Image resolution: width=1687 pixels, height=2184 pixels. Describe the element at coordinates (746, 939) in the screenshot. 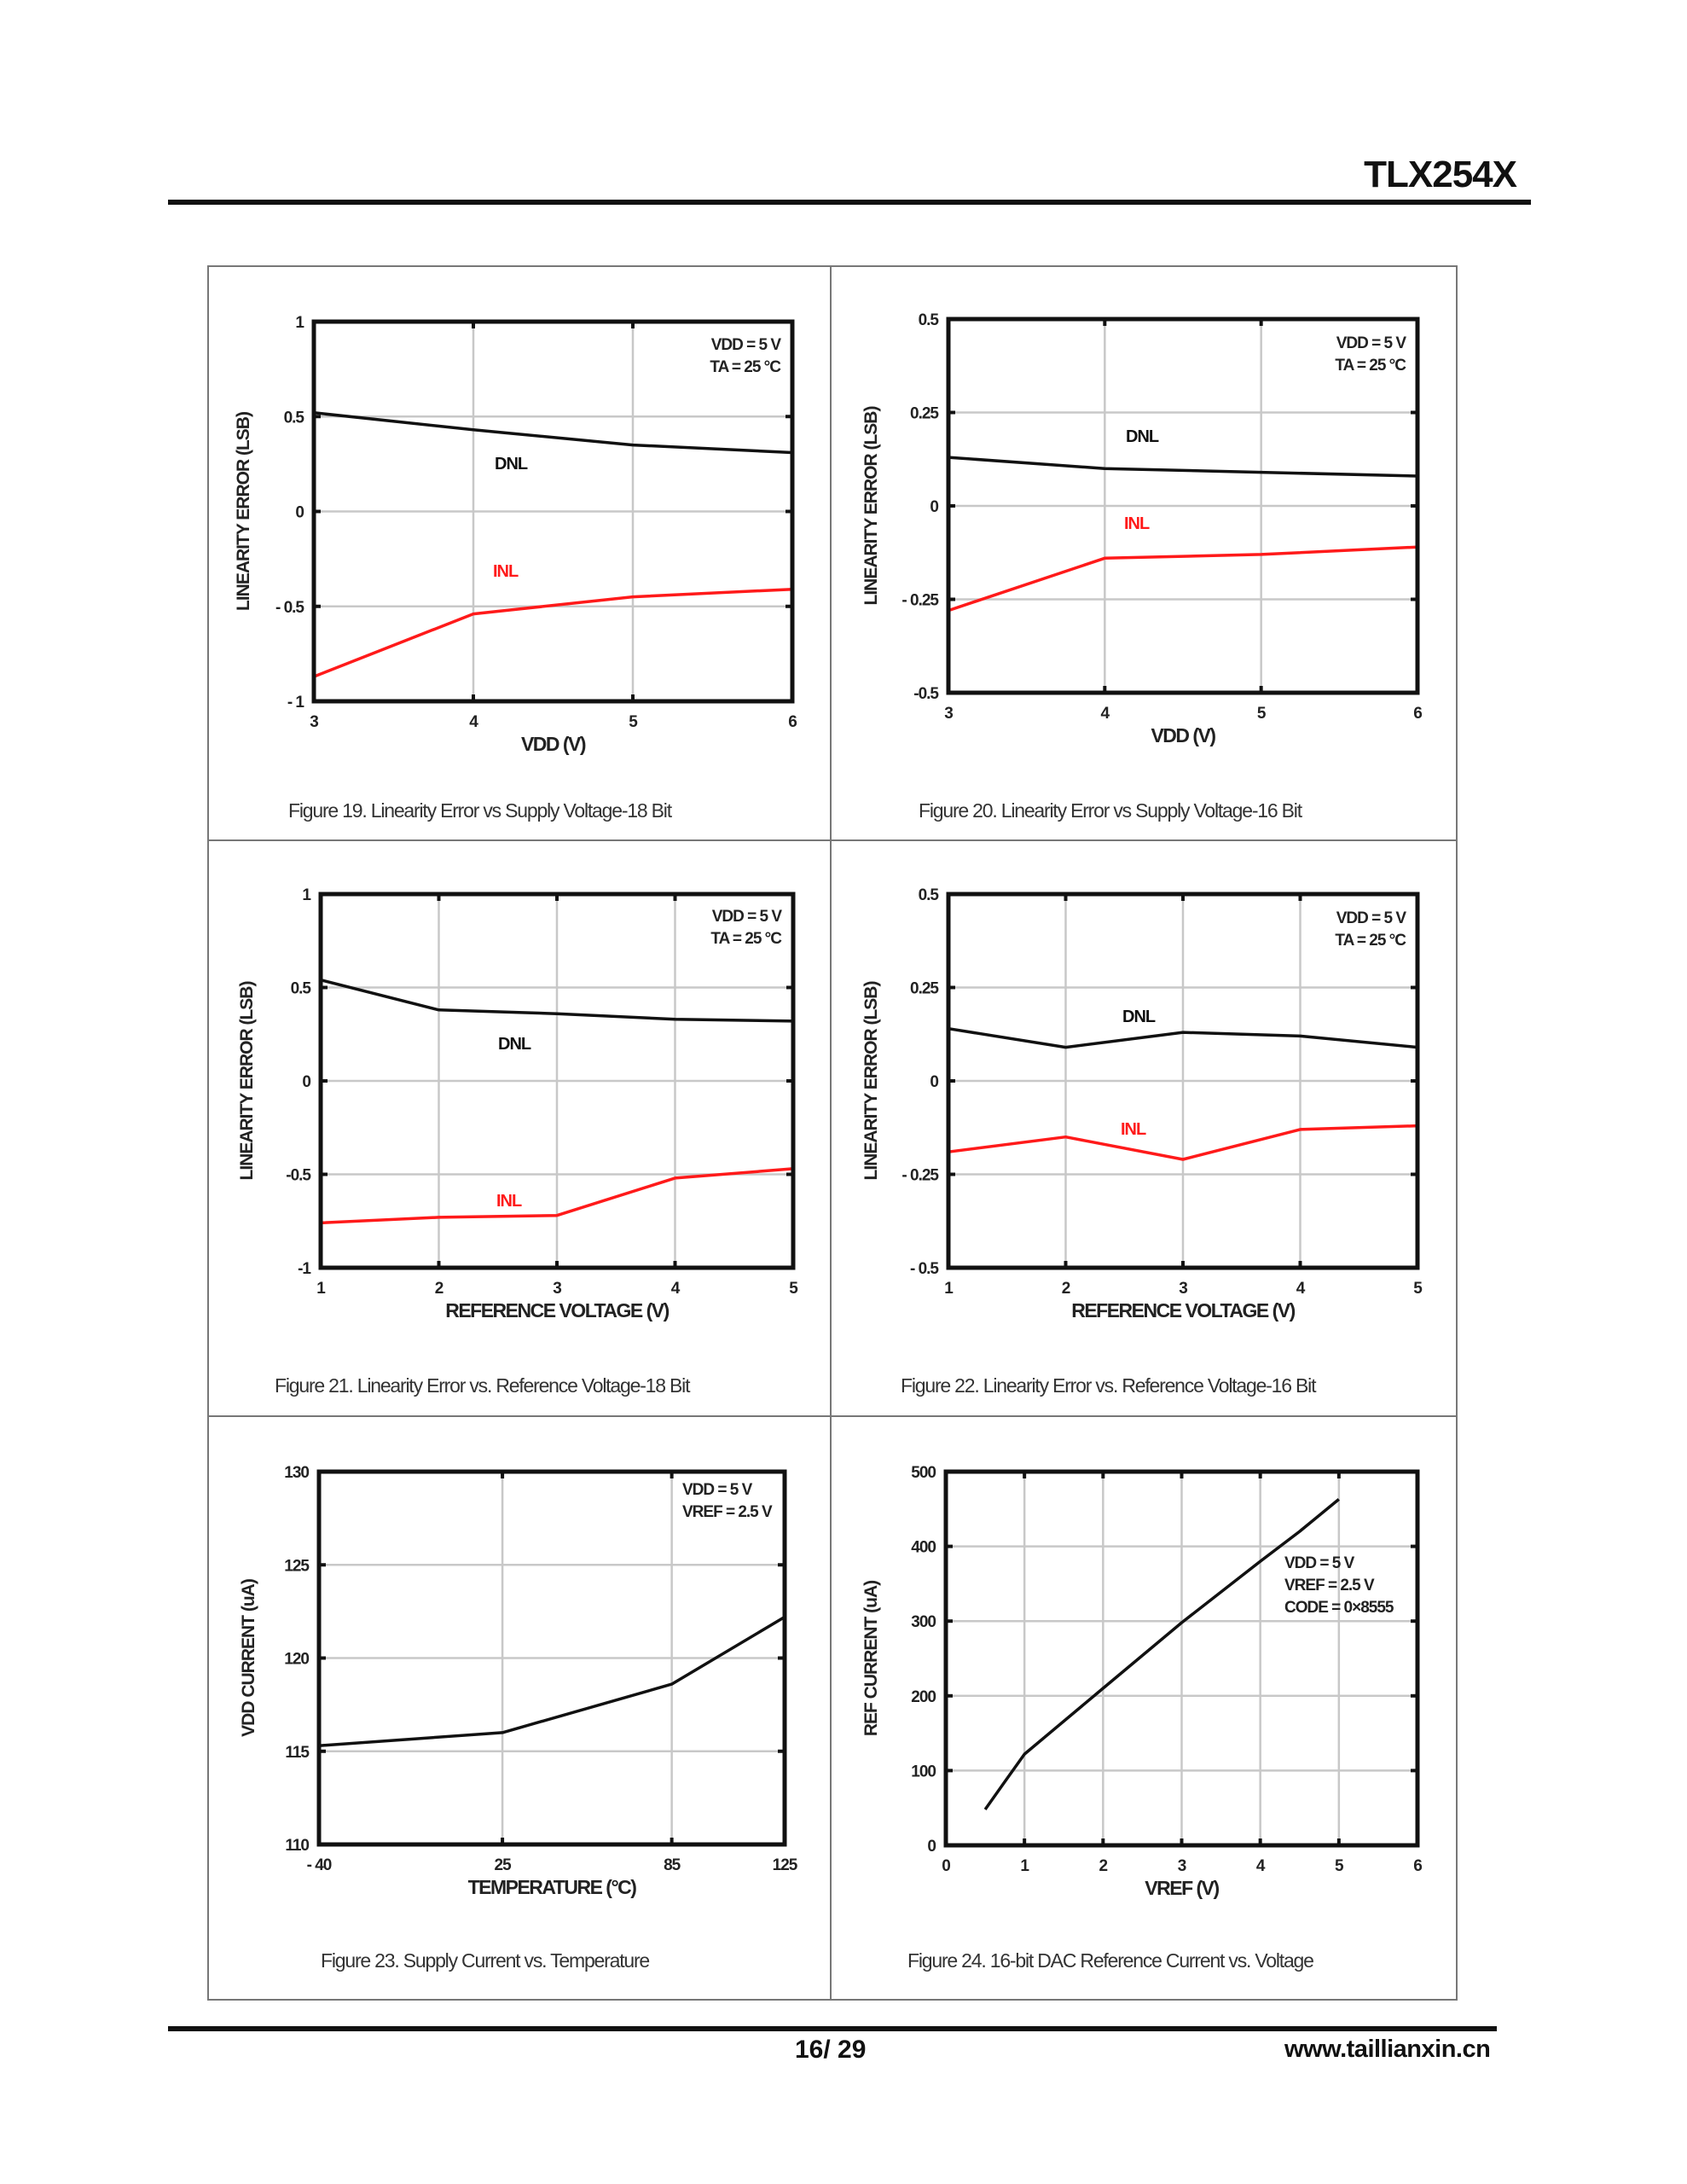

I see `fig21-annotation: TA = 25 °C` at that location.